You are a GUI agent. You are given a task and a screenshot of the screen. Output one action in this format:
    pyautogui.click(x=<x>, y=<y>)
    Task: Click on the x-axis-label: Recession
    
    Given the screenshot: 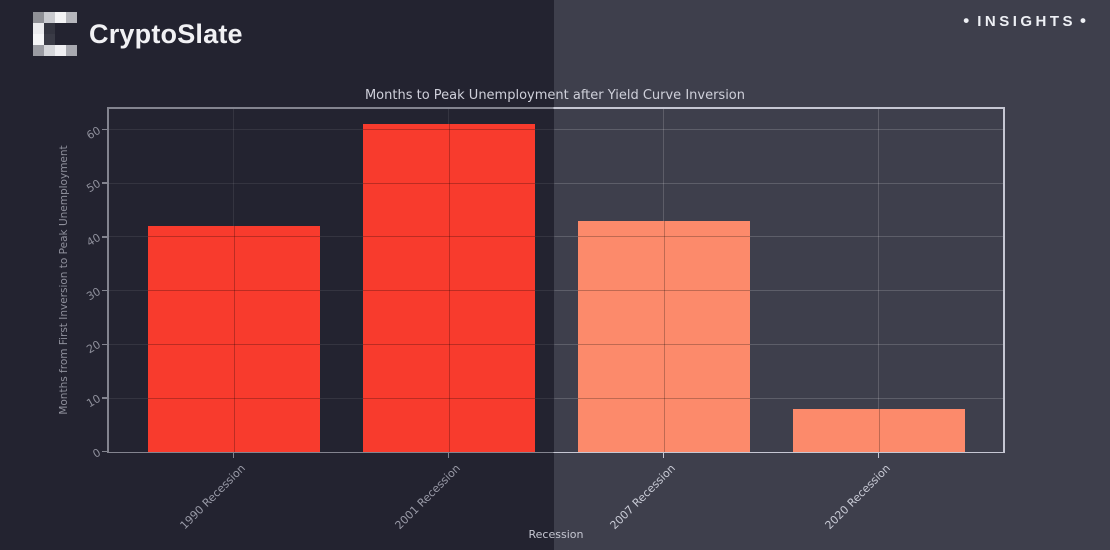 What is the action you would take?
    pyautogui.click(x=556, y=534)
    